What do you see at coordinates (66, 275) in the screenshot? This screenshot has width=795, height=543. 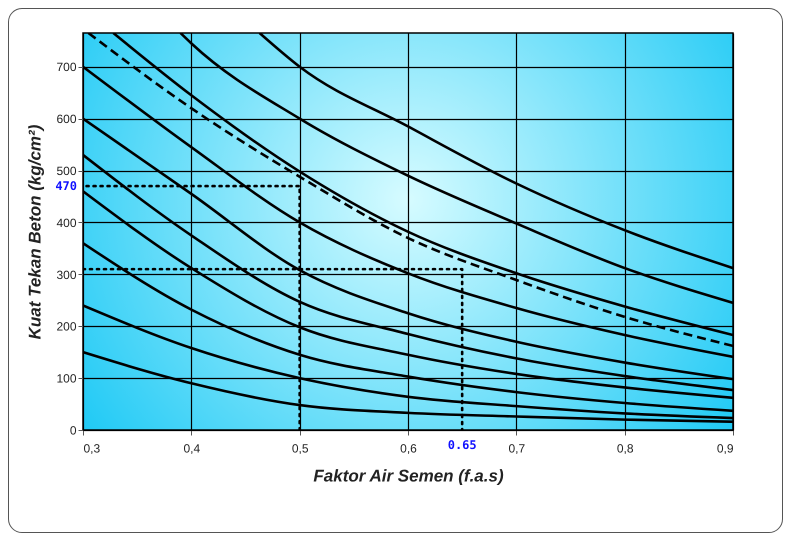 I see `y-tick-label: 300` at bounding box center [66, 275].